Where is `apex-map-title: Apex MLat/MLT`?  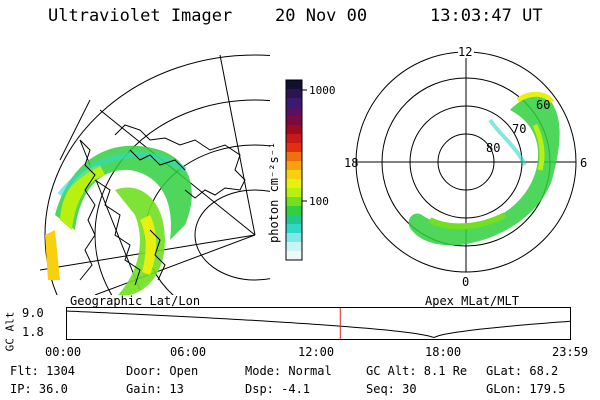 apex-map-title: Apex MLat/MLT is located at coordinates (472, 301).